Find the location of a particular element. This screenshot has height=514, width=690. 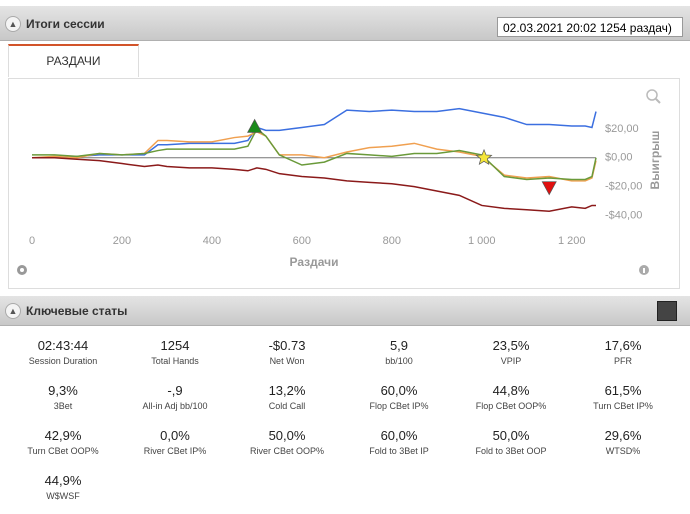

stat: 60,0% Fold to 3Bet IP is located at coordinates (399, 442).